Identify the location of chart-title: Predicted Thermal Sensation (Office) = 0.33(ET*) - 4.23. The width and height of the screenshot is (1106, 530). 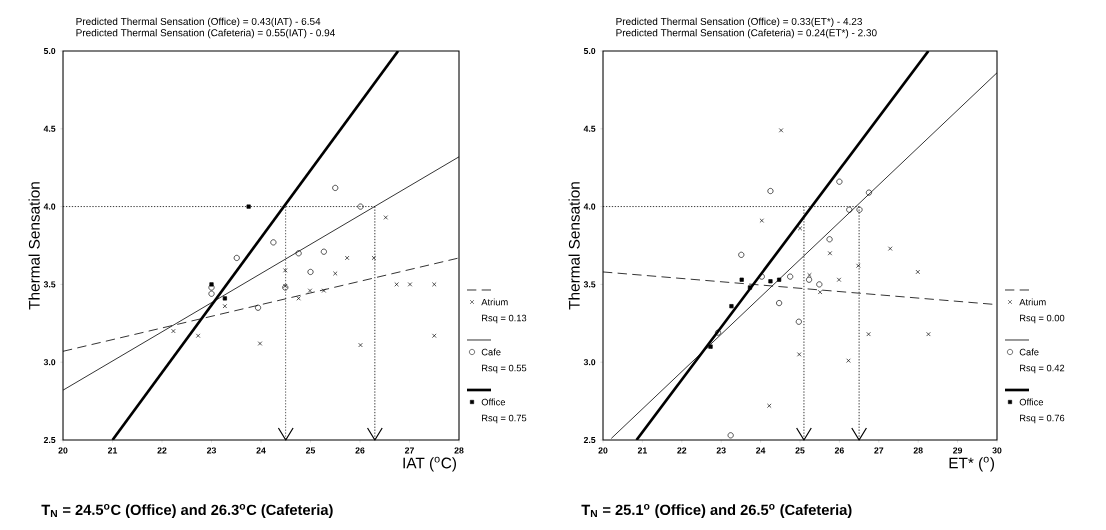
(739, 22).